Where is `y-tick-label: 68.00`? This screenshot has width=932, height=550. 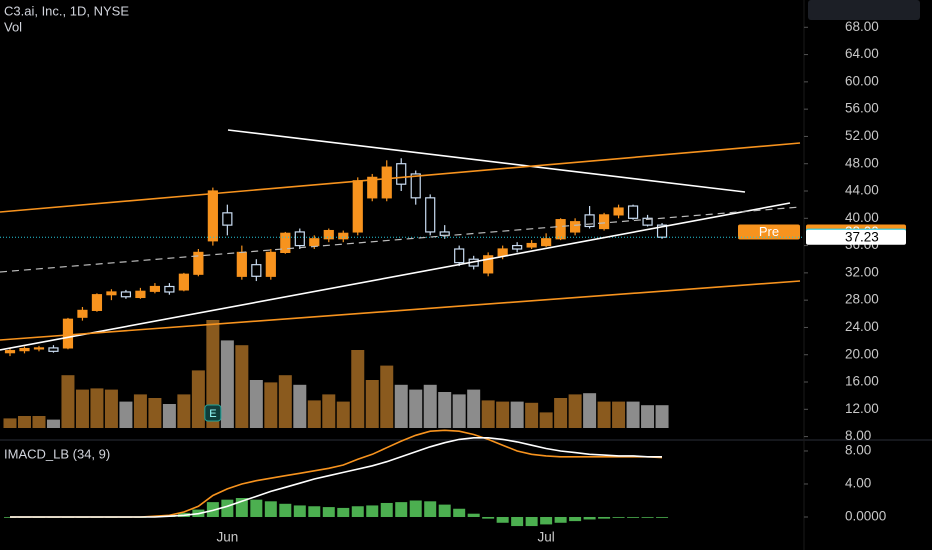
y-tick-label: 68.00 is located at coordinates (862, 26).